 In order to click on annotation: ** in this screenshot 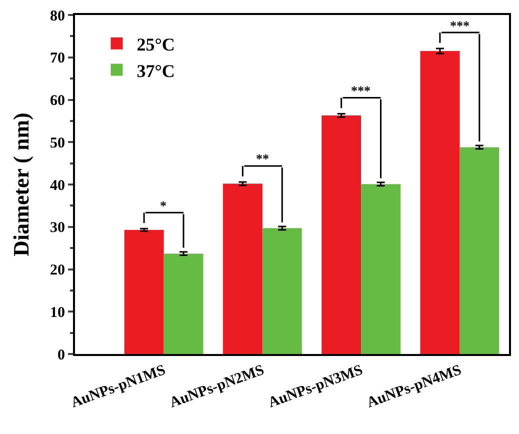, I will do `click(262, 158)`.